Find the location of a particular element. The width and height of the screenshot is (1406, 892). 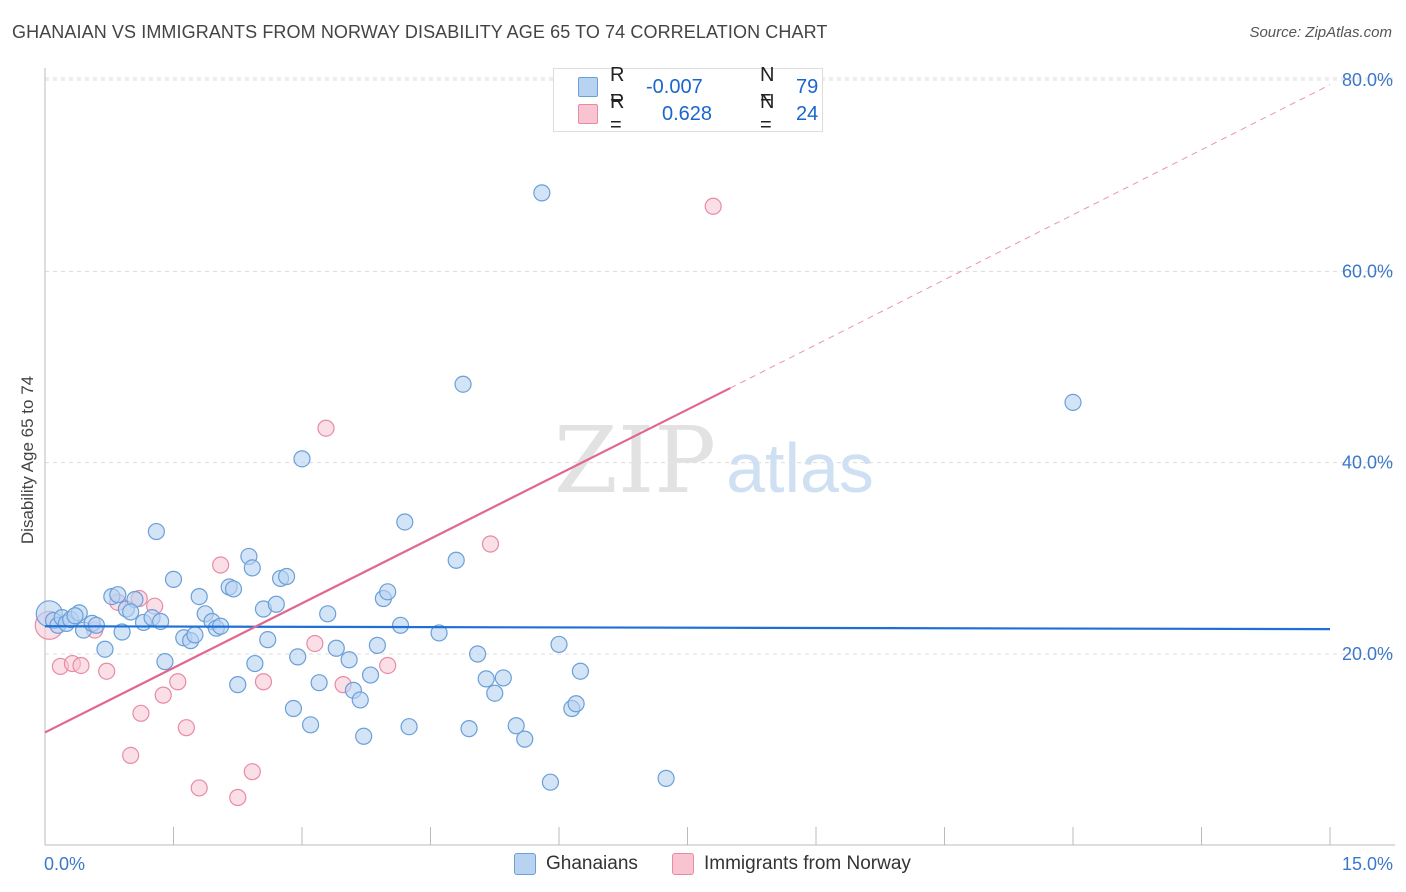

stats-legend: R = -0.007 N = 79 R = 0.628 N = 24 is located at coordinates (688, 100).